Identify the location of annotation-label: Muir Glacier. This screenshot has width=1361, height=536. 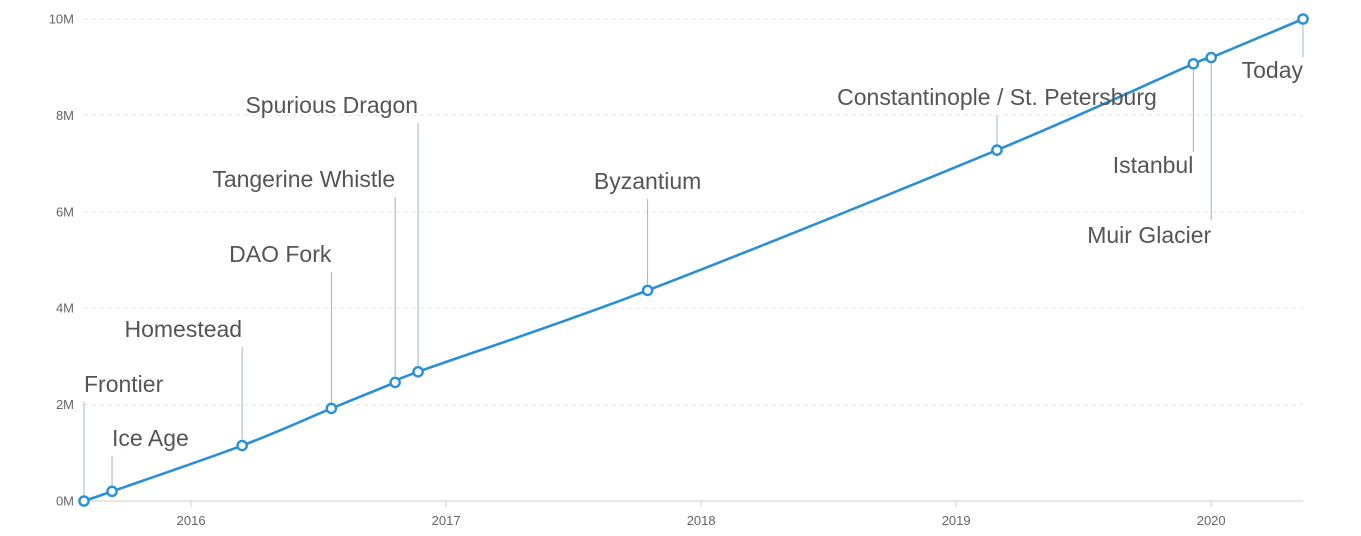
(1149, 235).